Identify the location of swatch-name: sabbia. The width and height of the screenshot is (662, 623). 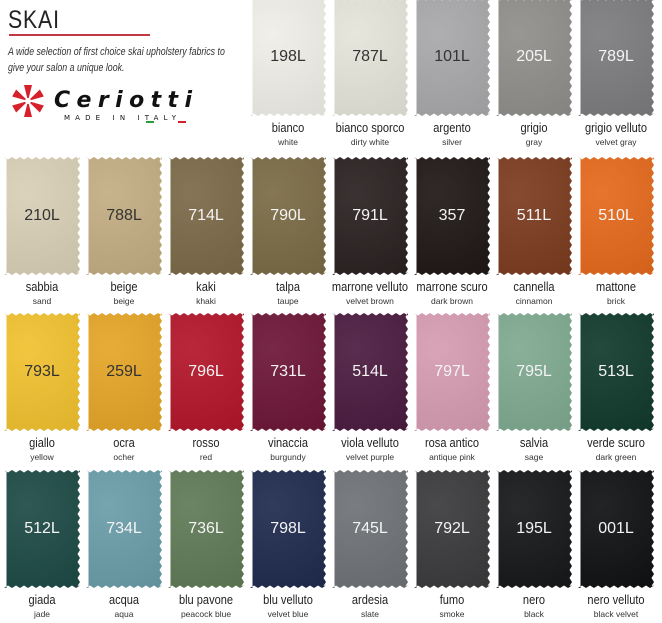
(42, 286).